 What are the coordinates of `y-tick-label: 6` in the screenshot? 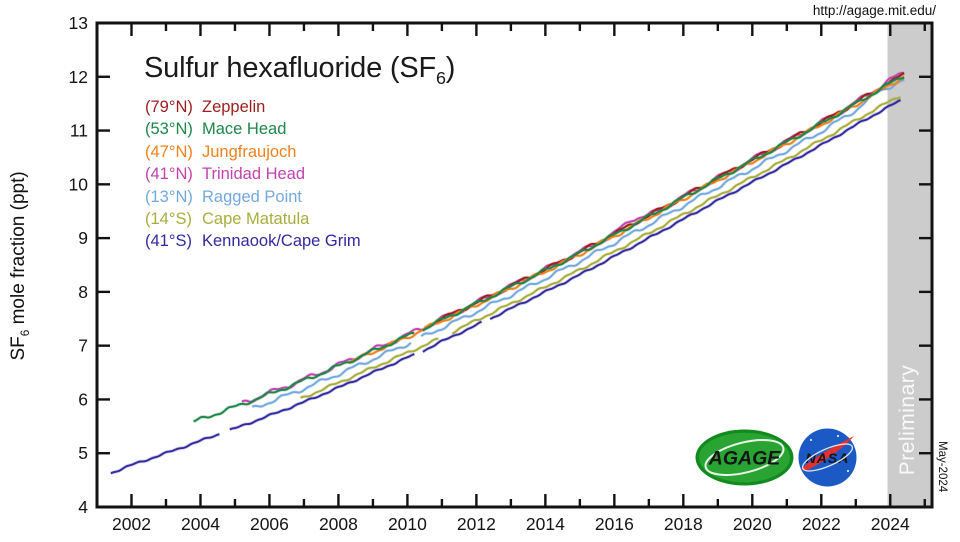 It's located at (83, 399).